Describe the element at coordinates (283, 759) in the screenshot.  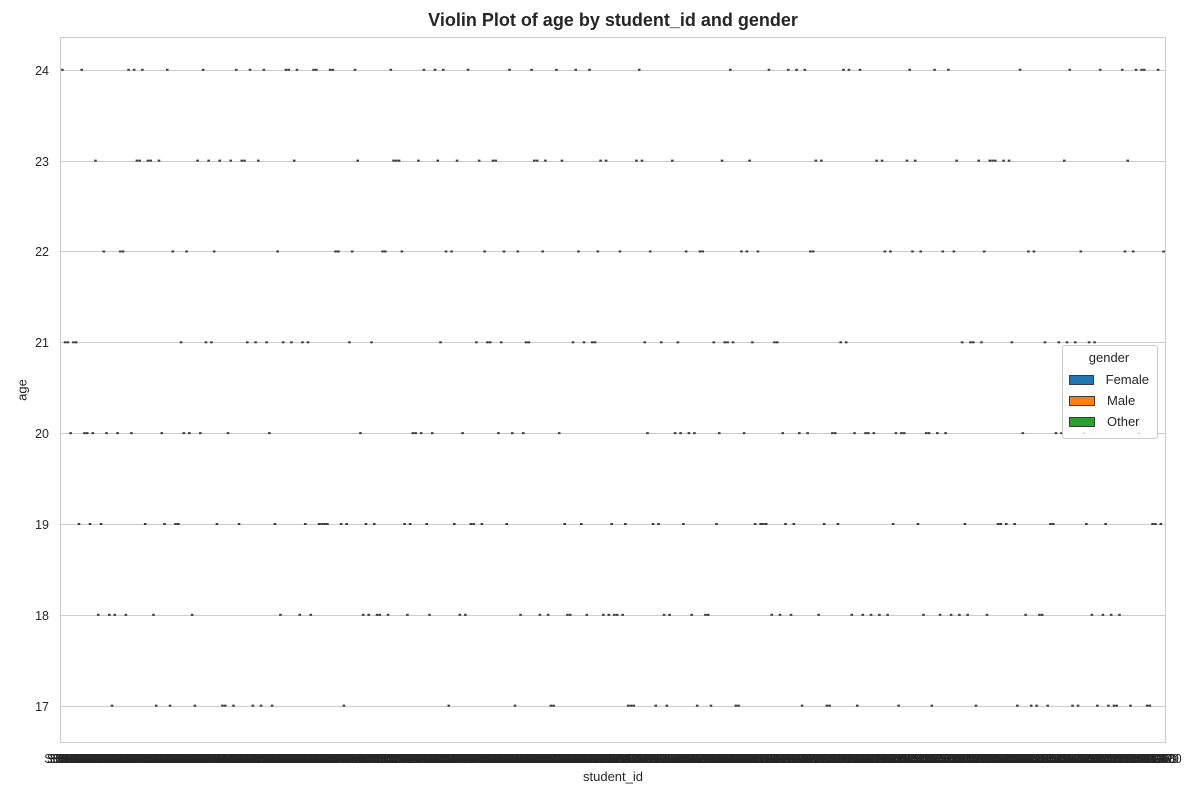
I see `x-tick-label: S0081` at that location.